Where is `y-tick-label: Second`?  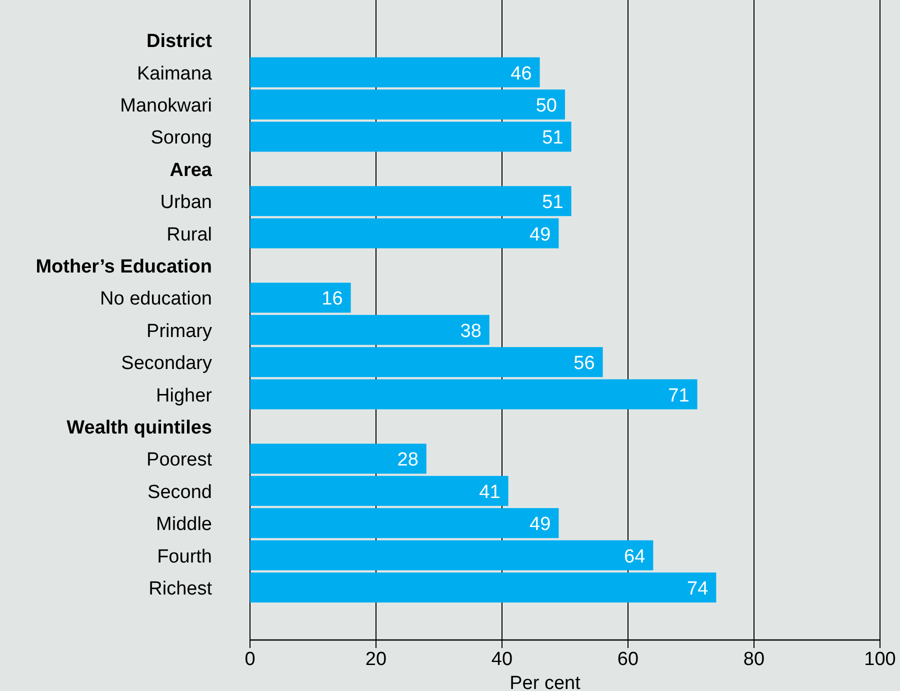 y-tick-label: Second is located at coordinates (180, 492).